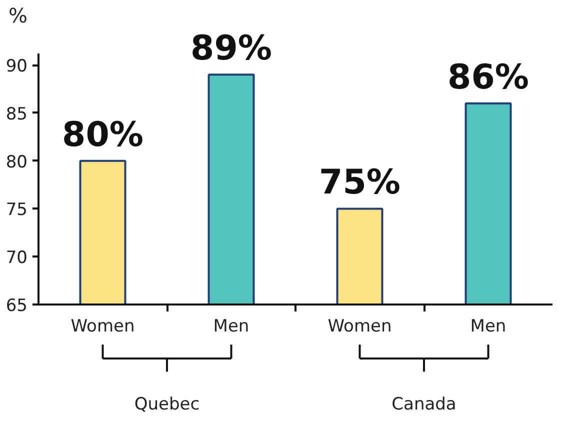 This screenshot has width=566, height=422. Describe the element at coordinates (167, 404) in the screenshot. I see `text: Quebec` at that location.